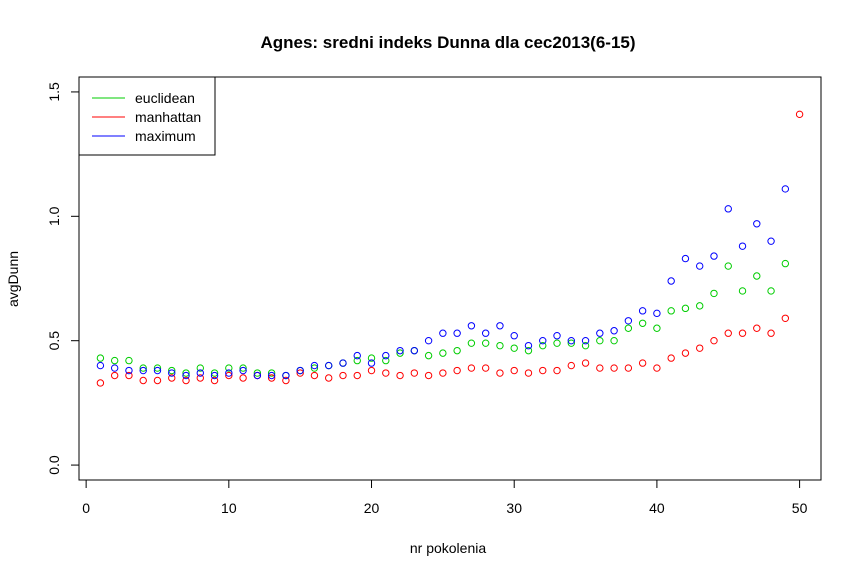 The height and width of the screenshot is (577, 861). What do you see at coordinates (372, 508) in the screenshot?
I see `x-tick-label: 20` at bounding box center [372, 508].